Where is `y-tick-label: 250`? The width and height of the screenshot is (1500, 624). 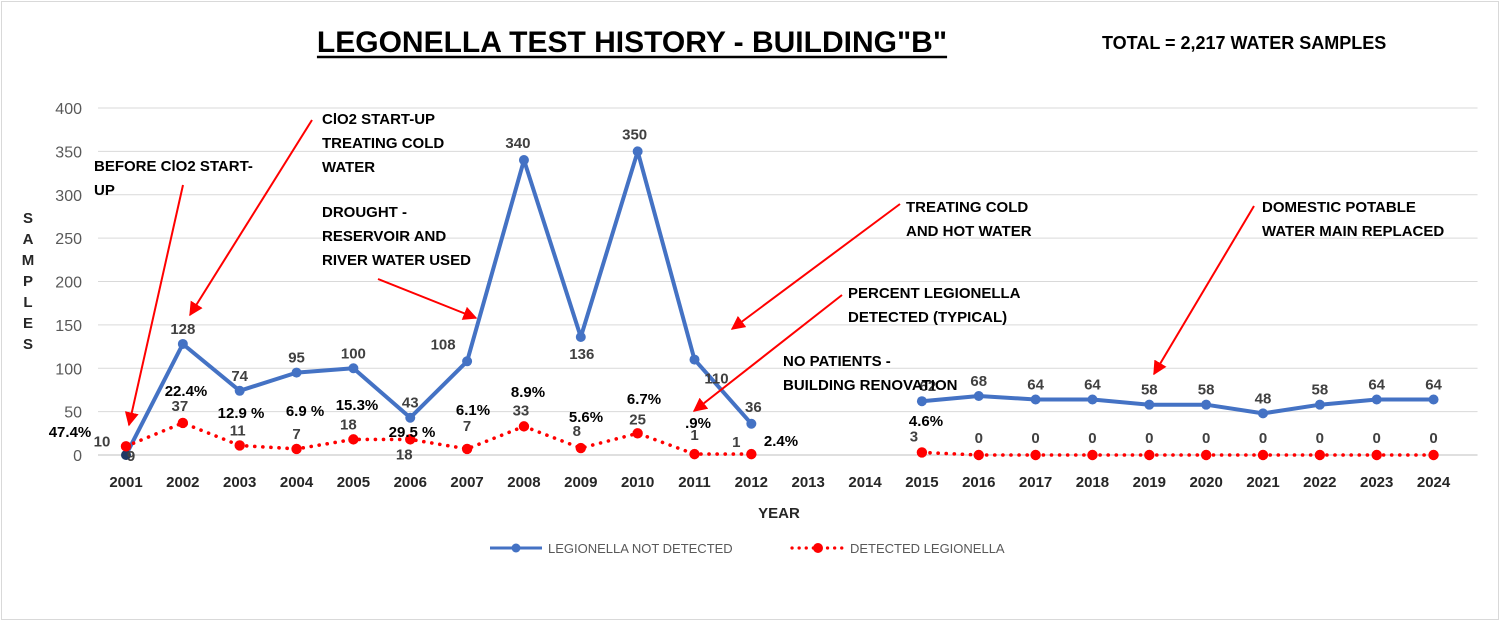
y-tick-label: 250 is located at coordinates (68, 239).